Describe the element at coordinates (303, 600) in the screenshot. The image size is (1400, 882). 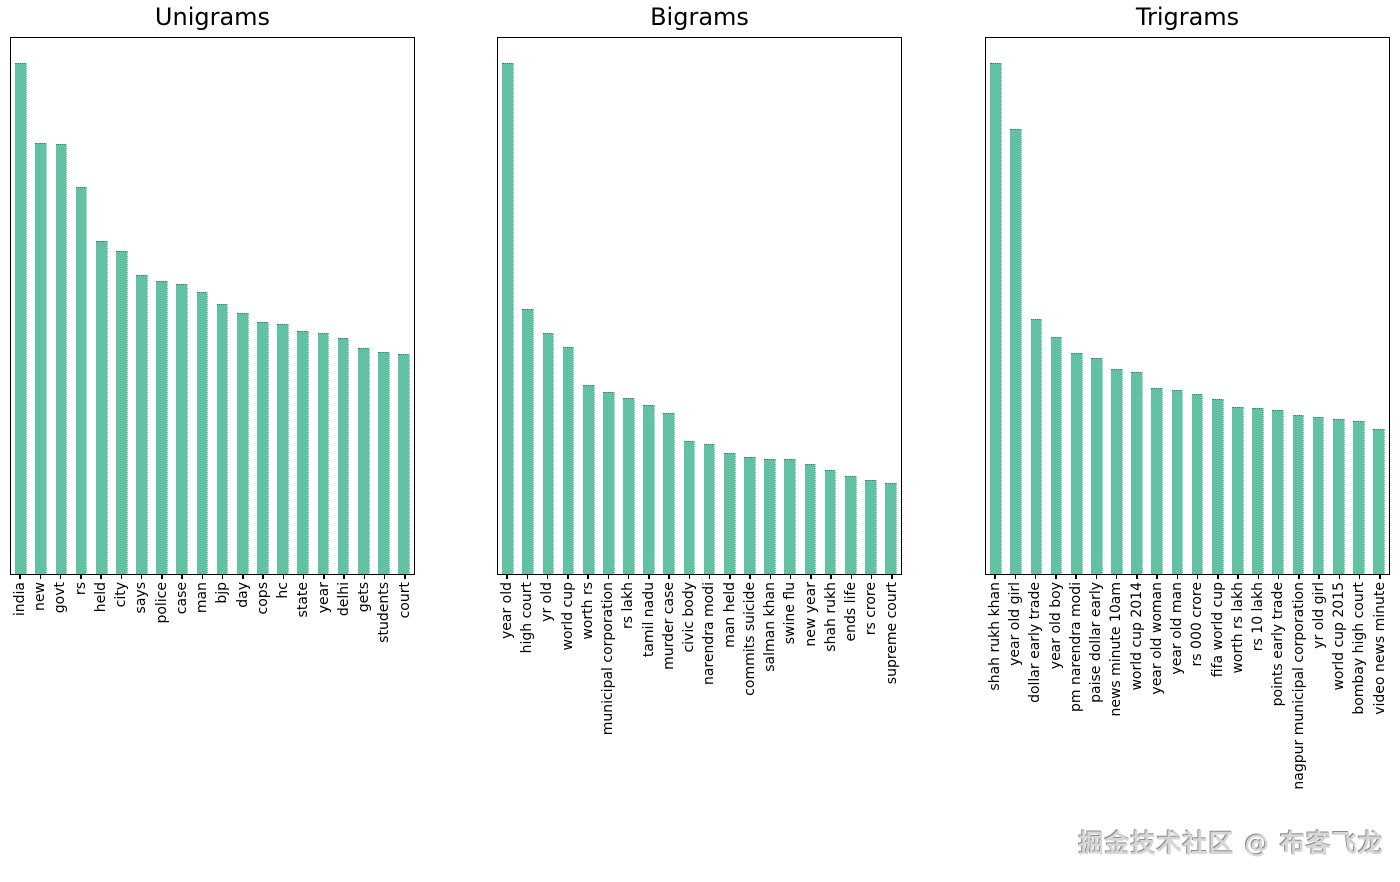
I see `x-tick-label: state` at that location.